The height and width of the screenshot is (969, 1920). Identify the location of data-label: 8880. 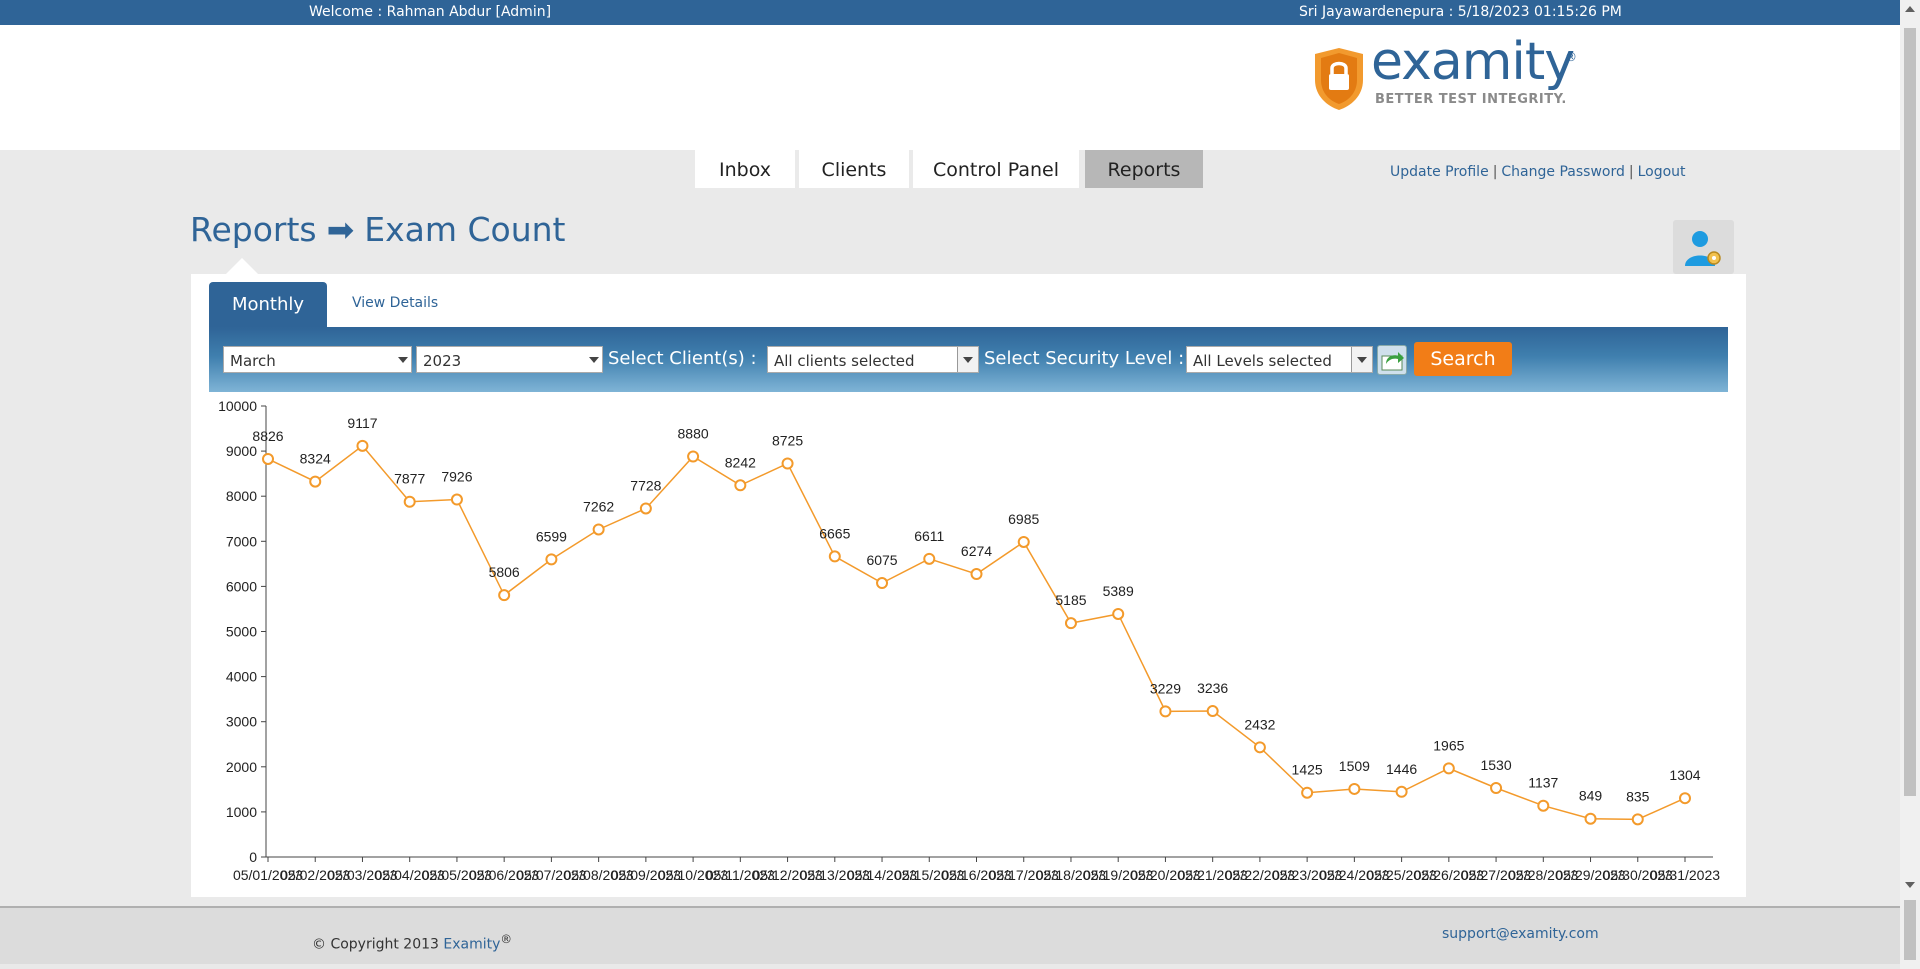
(693, 434).